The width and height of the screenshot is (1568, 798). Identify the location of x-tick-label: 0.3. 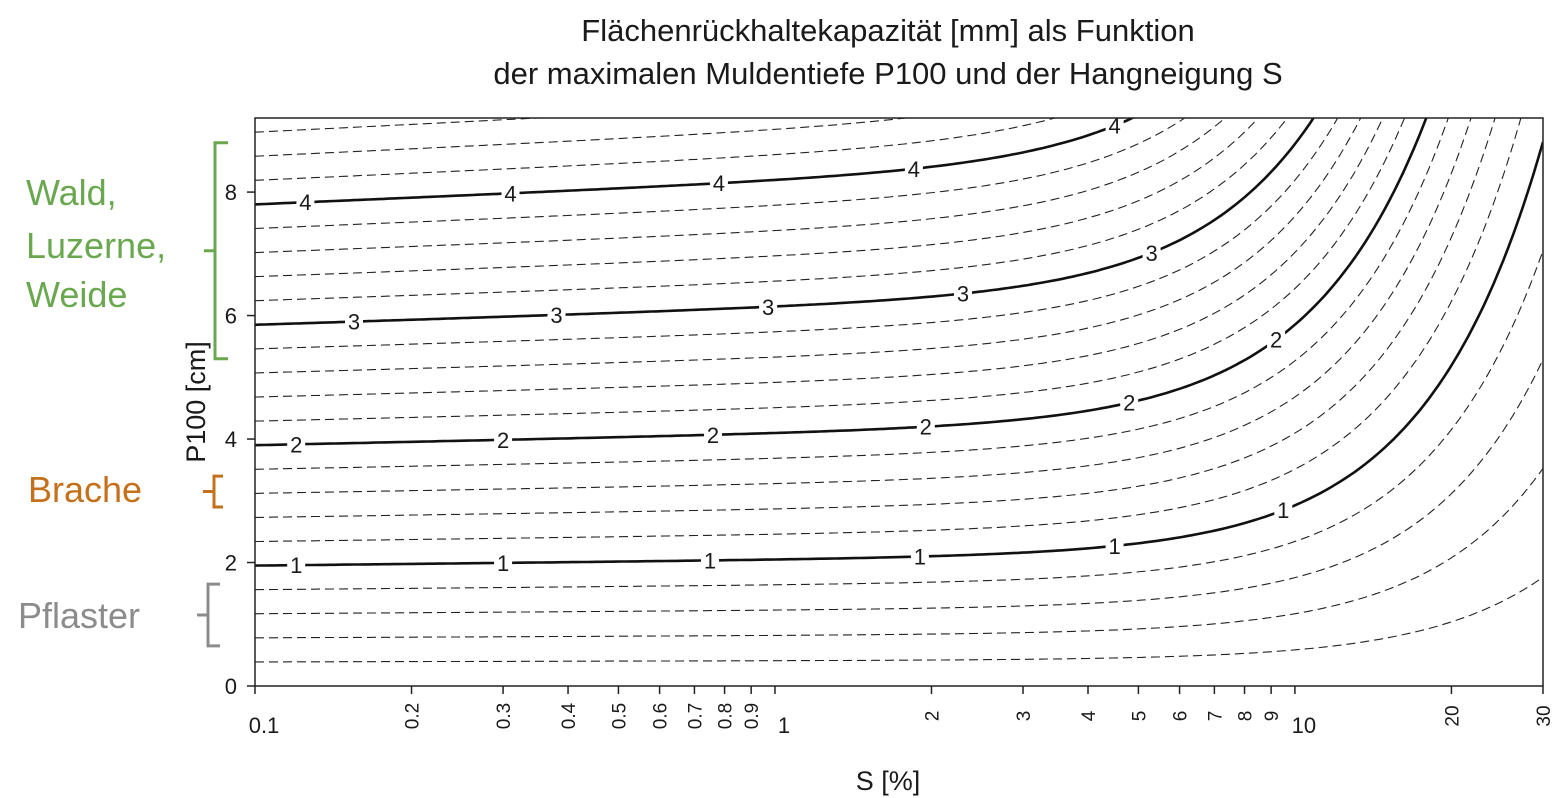
(504, 716).